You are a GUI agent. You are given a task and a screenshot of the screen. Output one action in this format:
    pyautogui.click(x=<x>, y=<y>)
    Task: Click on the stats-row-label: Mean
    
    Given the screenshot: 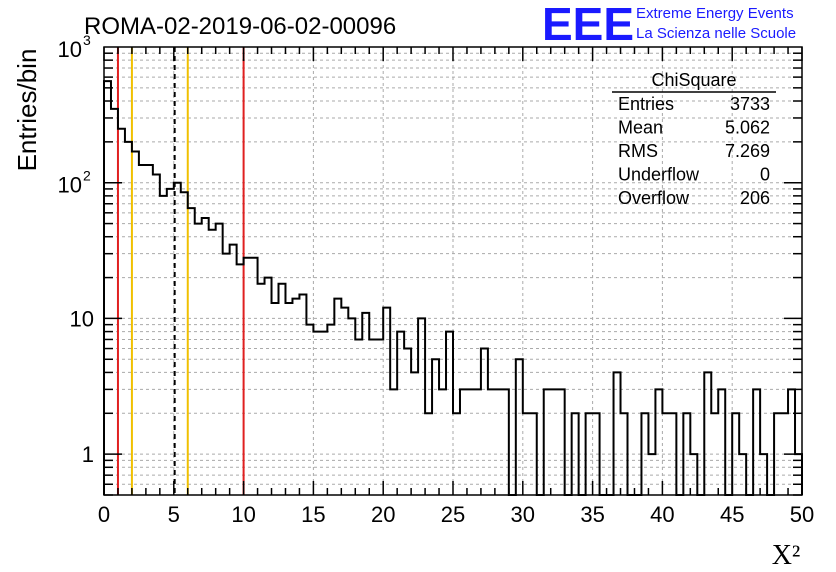 What is the action you would take?
    pyautogui.click(x=640, y=128)
    